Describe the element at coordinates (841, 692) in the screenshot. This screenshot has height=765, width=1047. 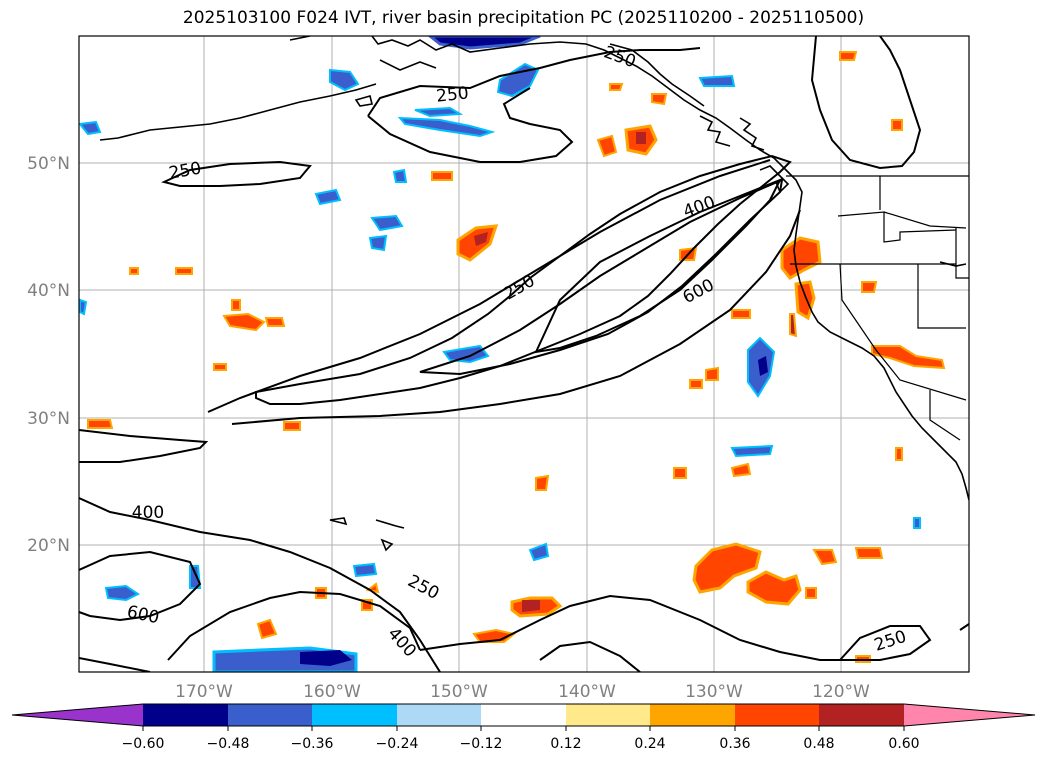
I see `lon-label: 120°W` at that location.